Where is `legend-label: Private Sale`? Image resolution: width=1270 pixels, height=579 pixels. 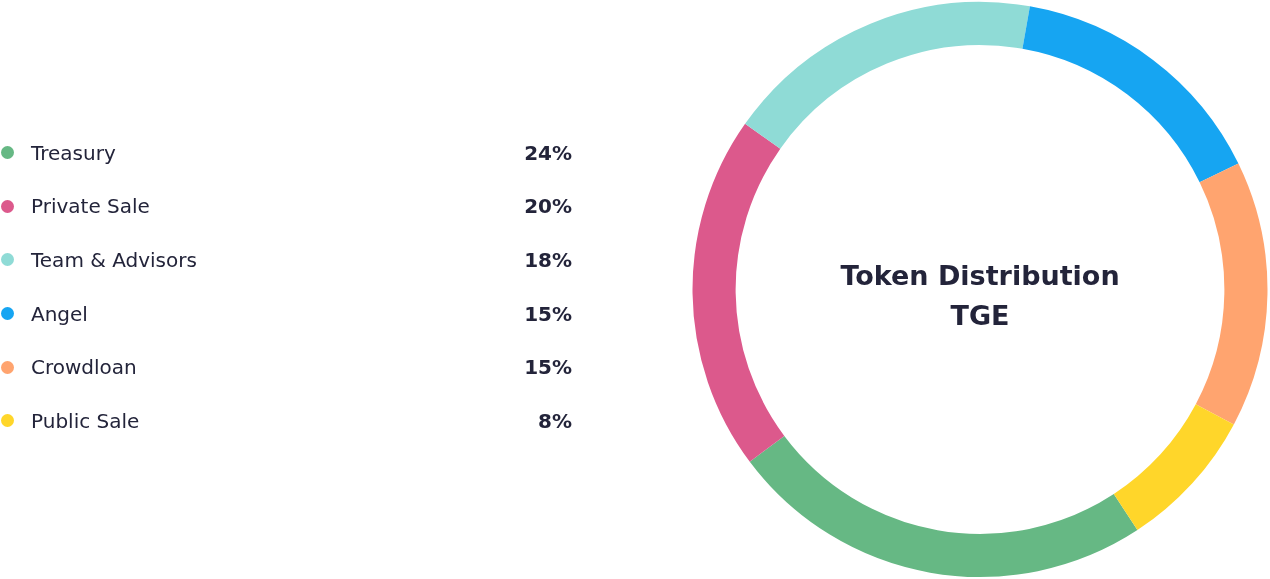 legend-label: Private Sale is located at coordinates (91, 206).